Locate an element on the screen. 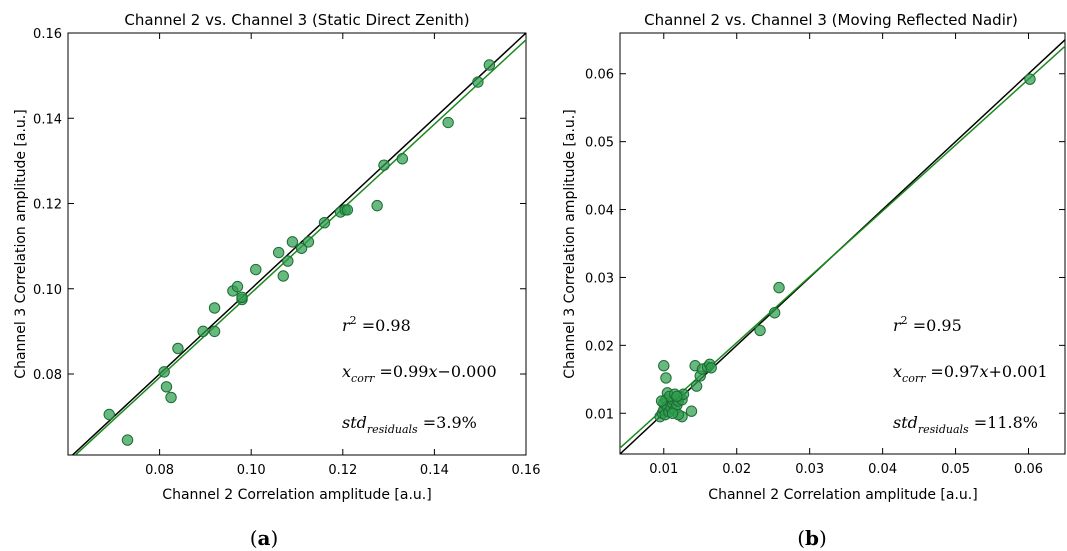 This screenshot has width=1067, height=551. chart-a-y-tick-label: 0.10 is located at coordinates (47, 290).